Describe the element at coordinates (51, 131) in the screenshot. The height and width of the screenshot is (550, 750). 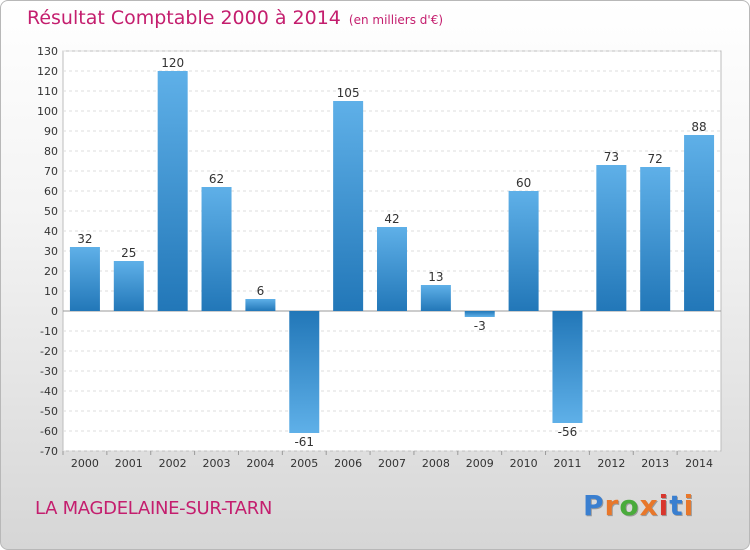
I see `y-tick-label: 90` at that location.